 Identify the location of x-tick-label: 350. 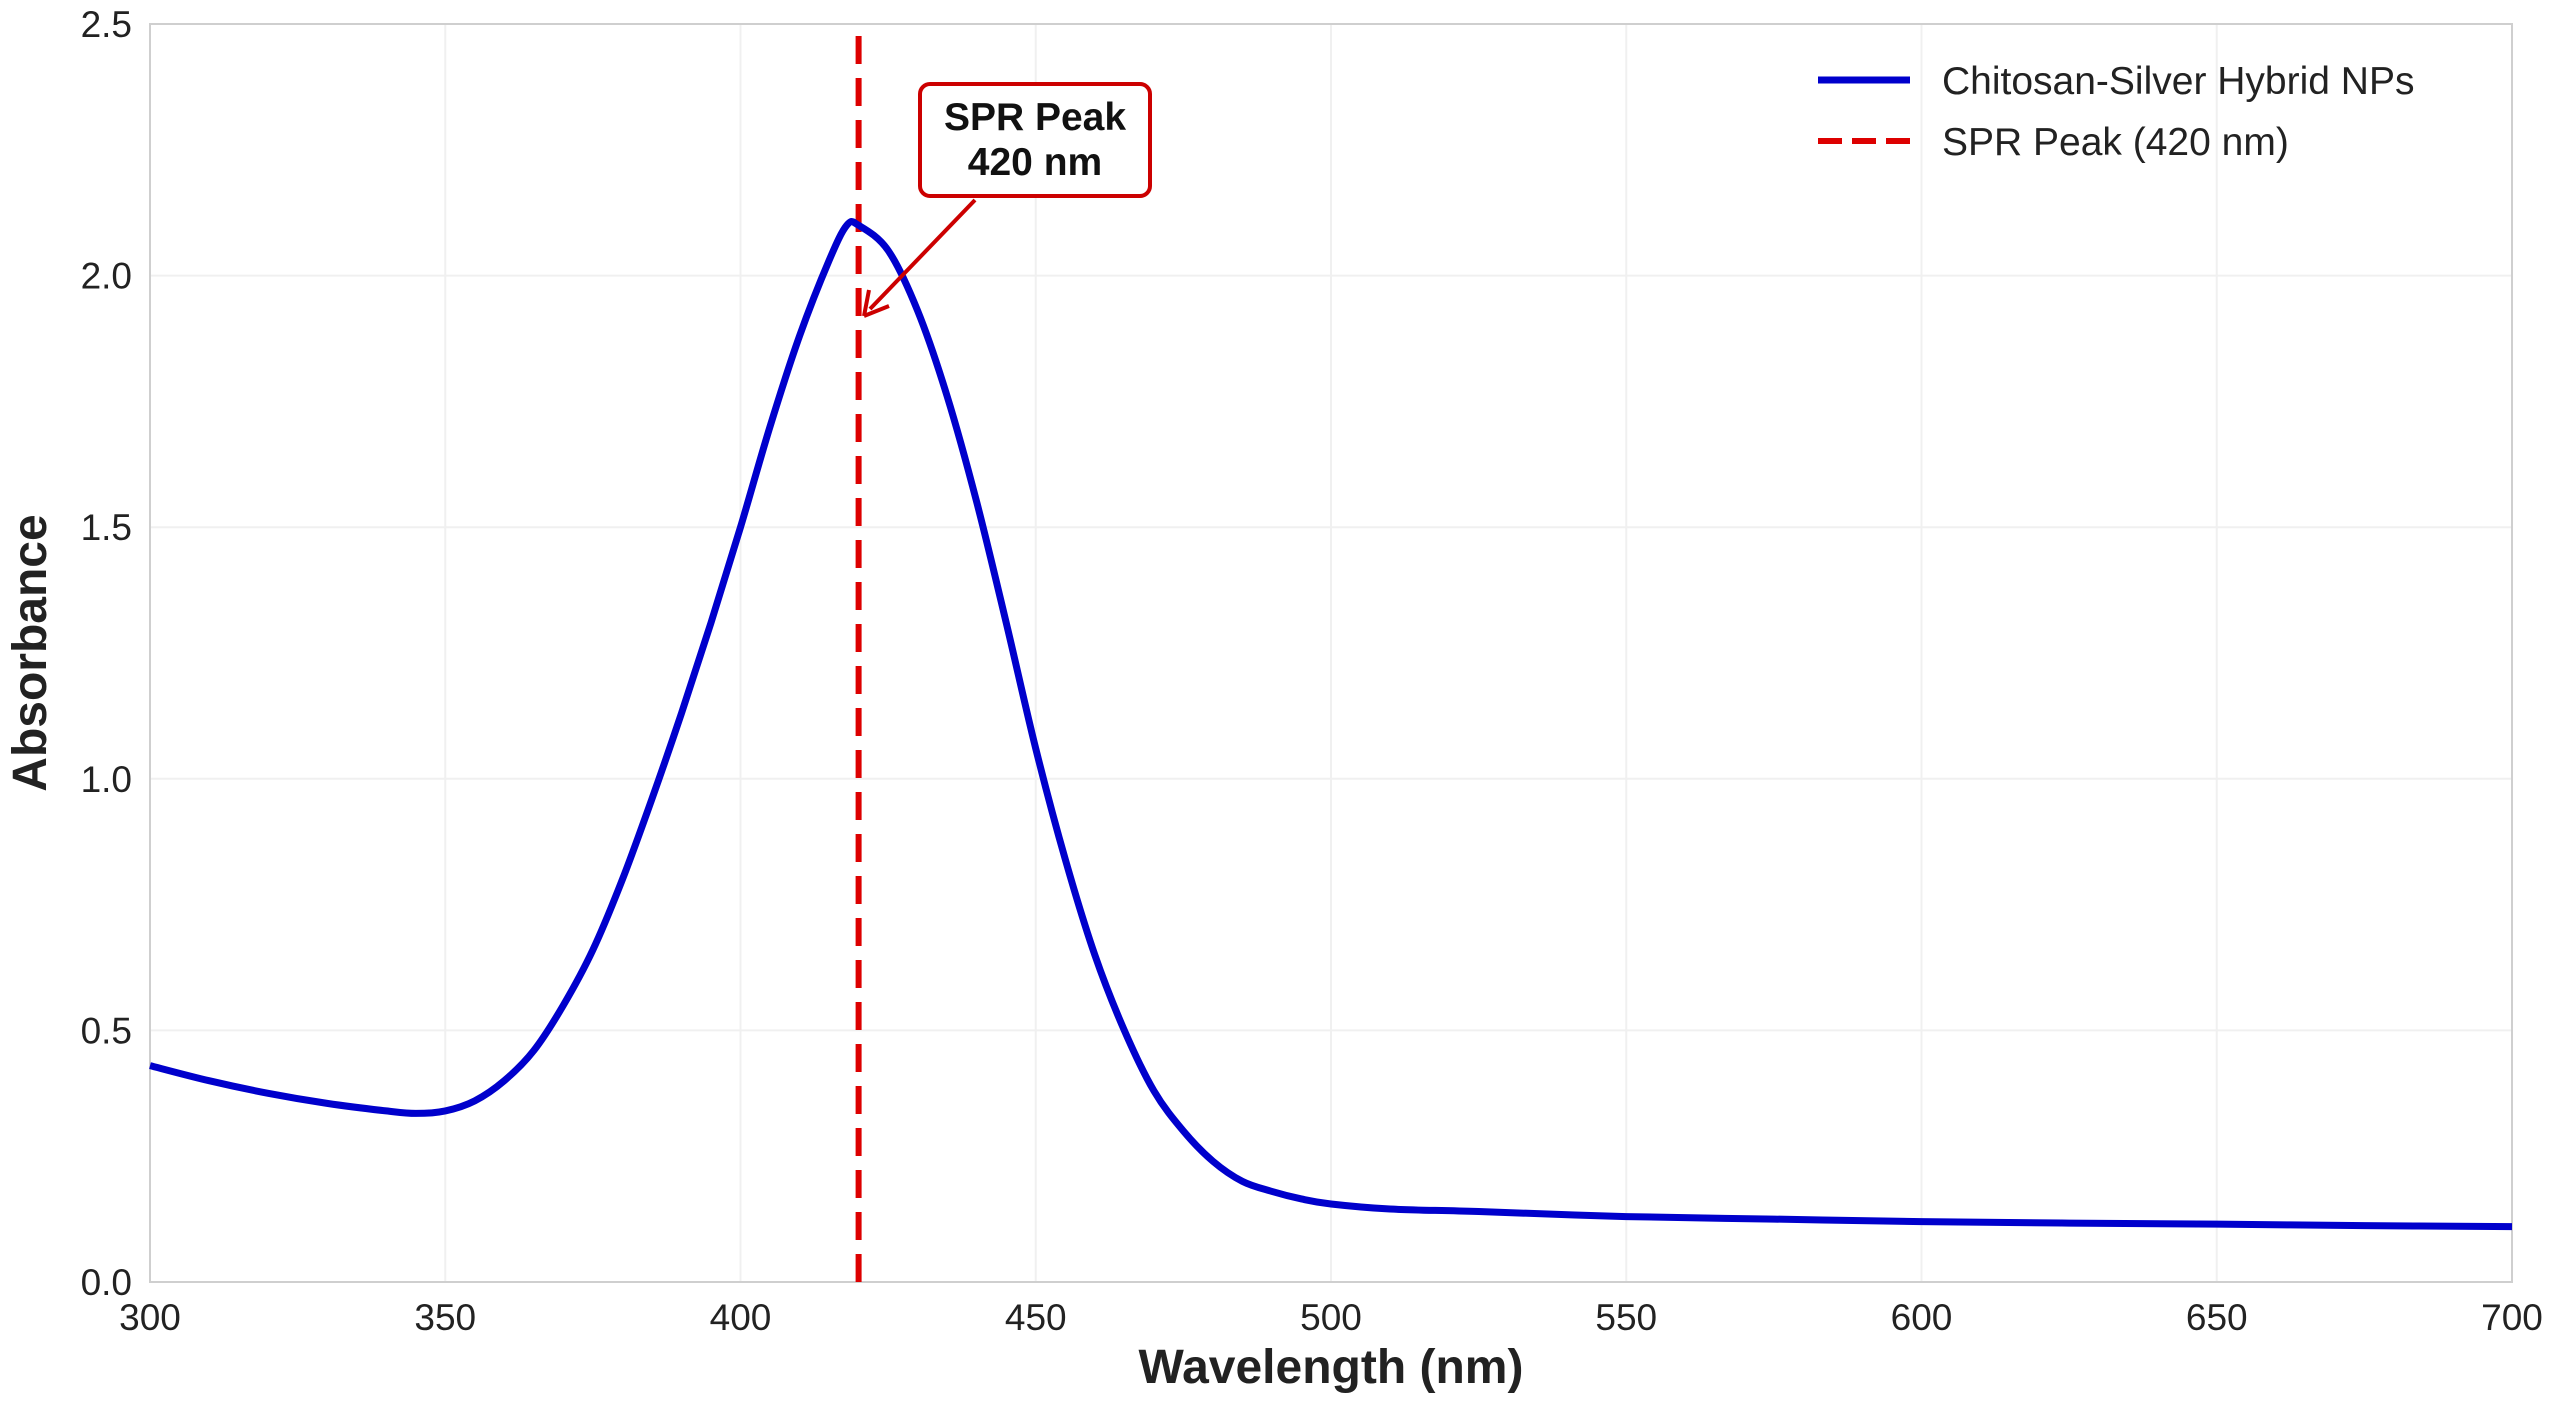
(445, 1317).